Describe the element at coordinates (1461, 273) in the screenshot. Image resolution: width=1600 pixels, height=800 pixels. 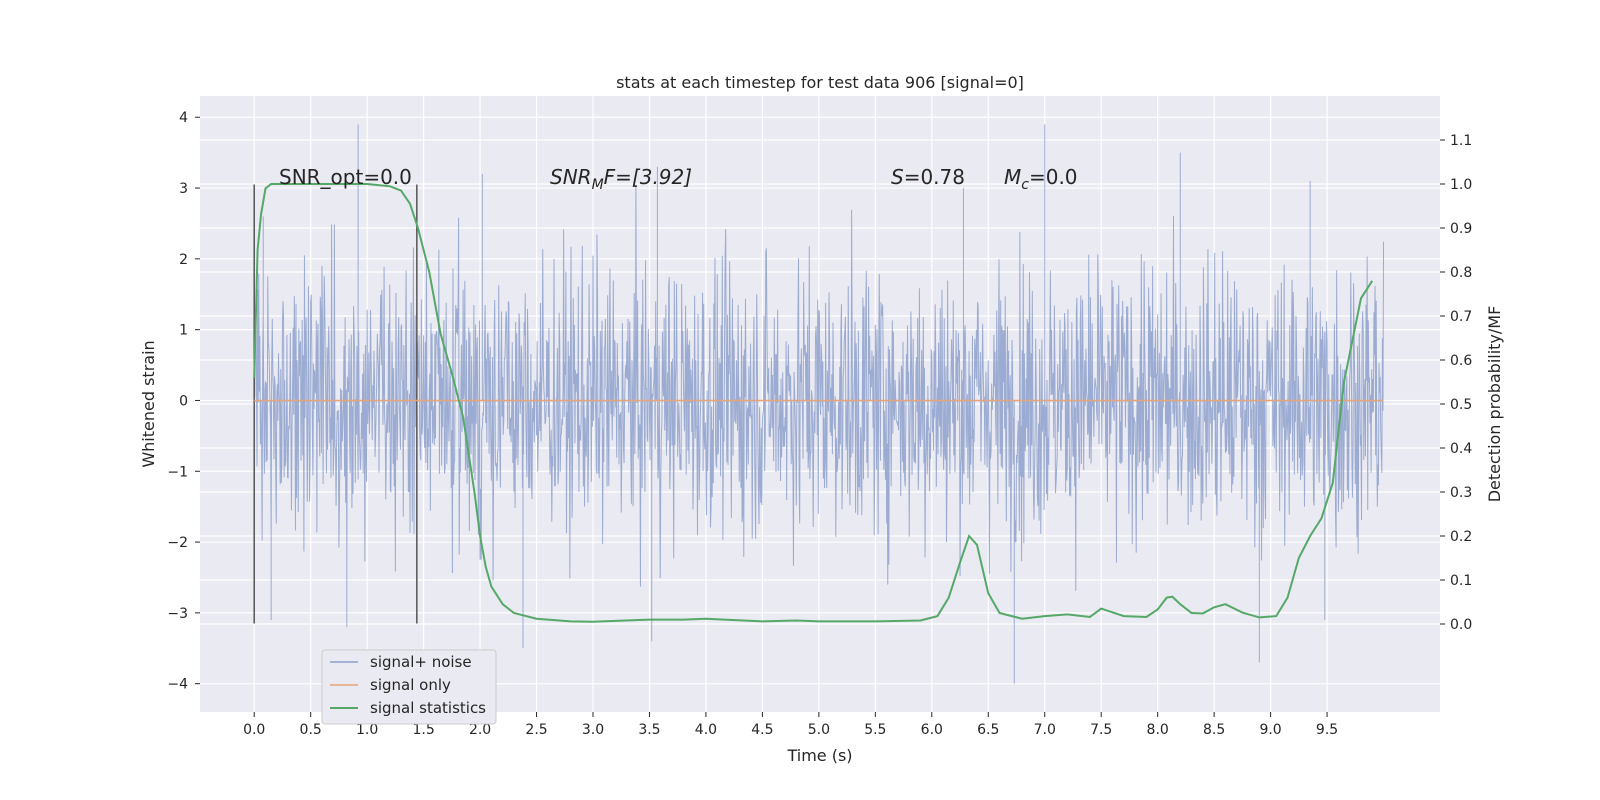
I see `y-right-tick-label: 0.8` at that location.